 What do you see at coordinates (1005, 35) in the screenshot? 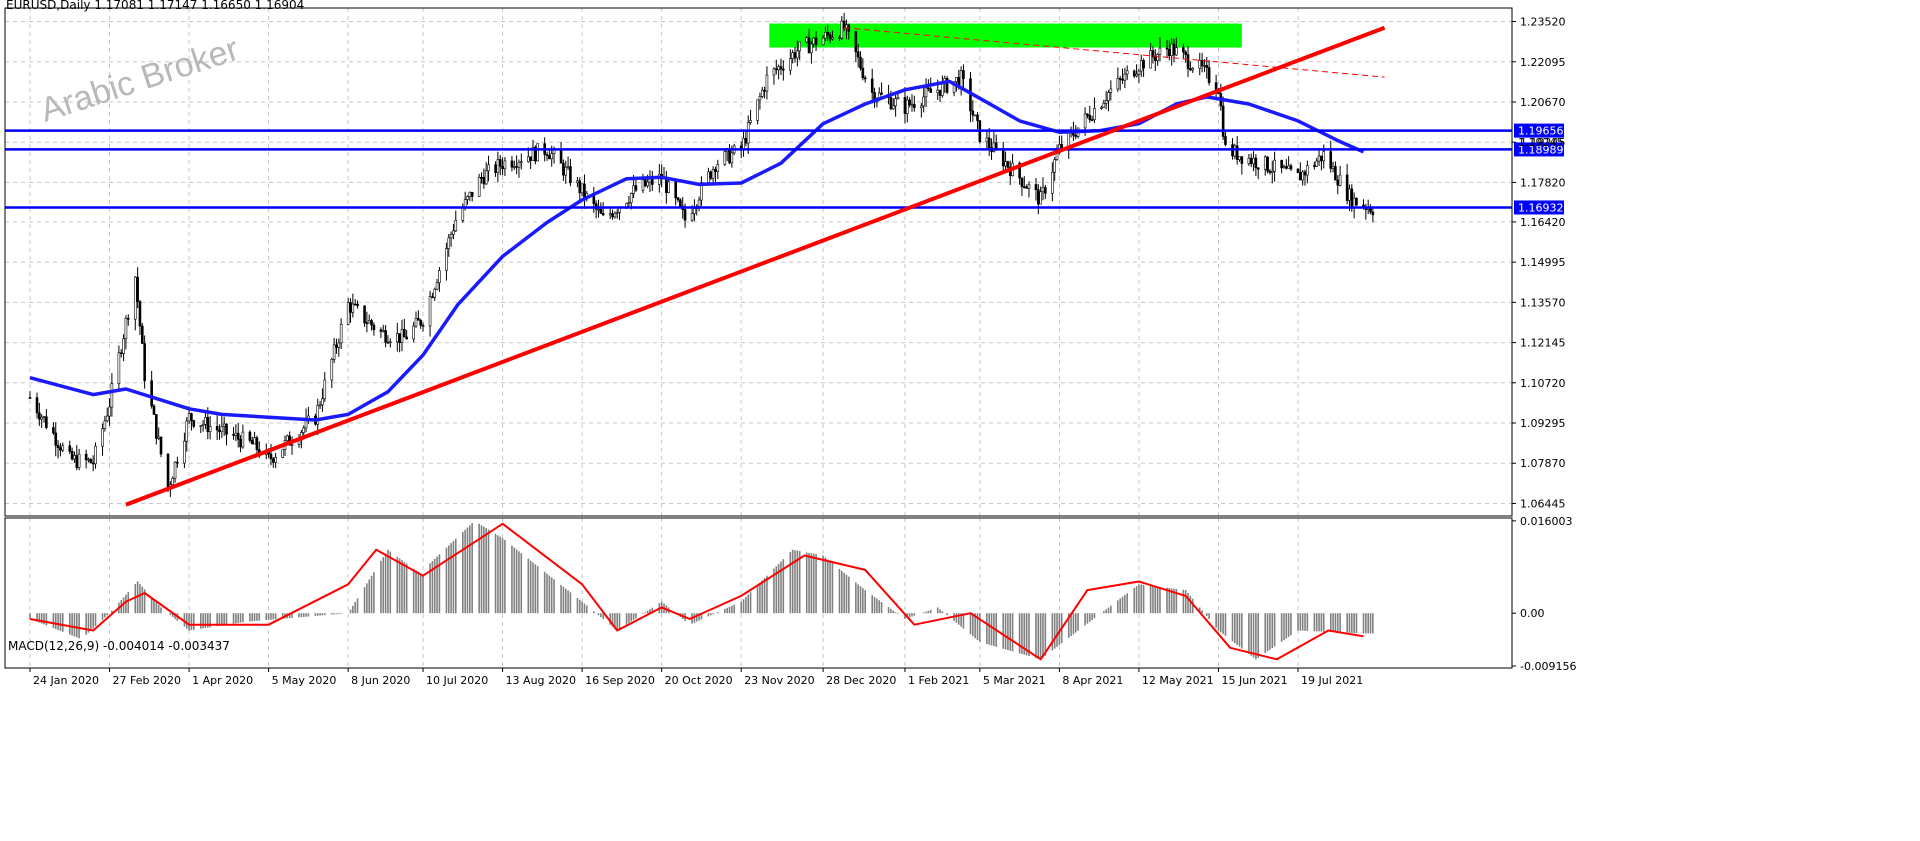
I see `resistance-zone` at bounding box center [1005, 35].